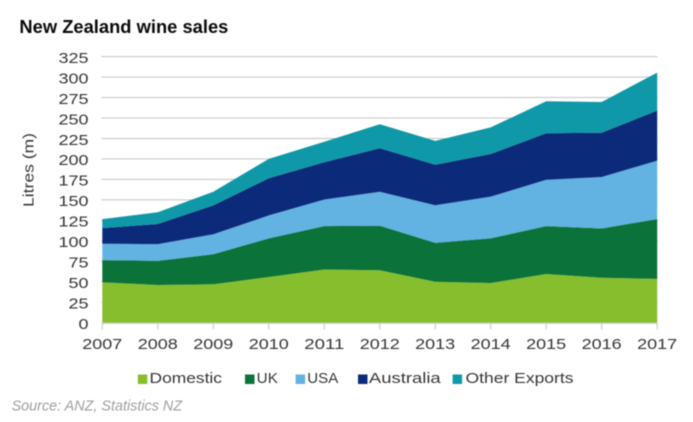 The width and height of the screenshot is (693, 422). I want to click on svg-text: UK, so click(267, 378).